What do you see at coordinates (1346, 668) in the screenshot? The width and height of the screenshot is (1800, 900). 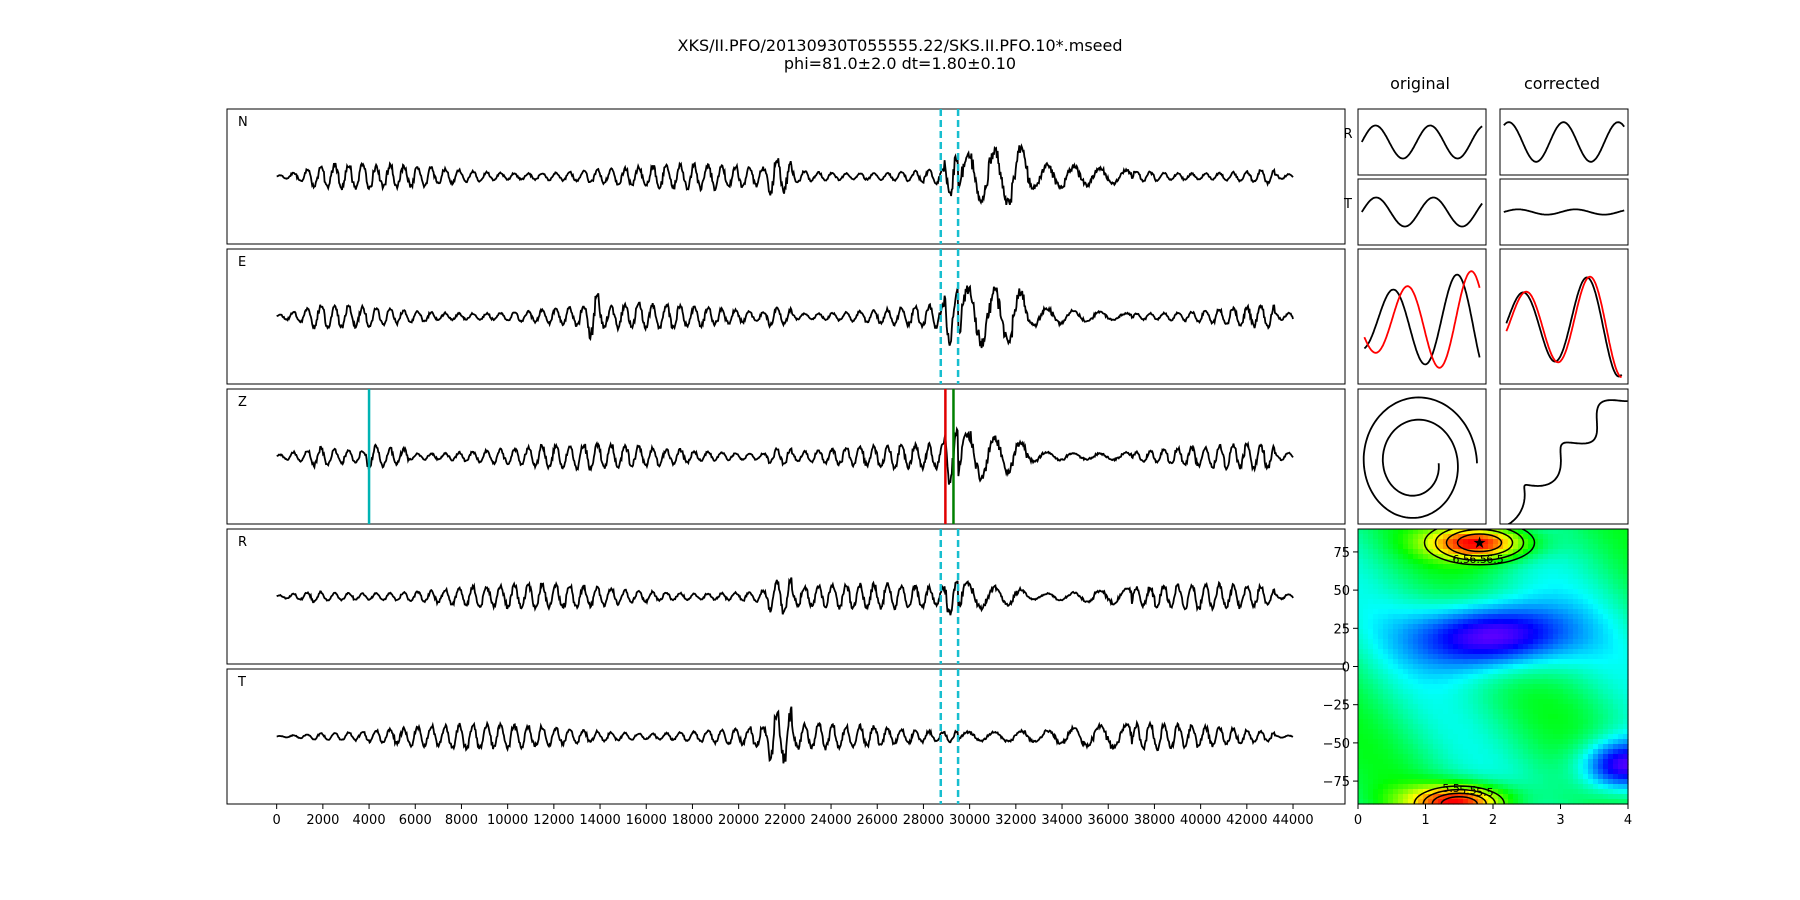 I see `heatmap-y-tick-label: 0` at bounding box center [1346, 668].